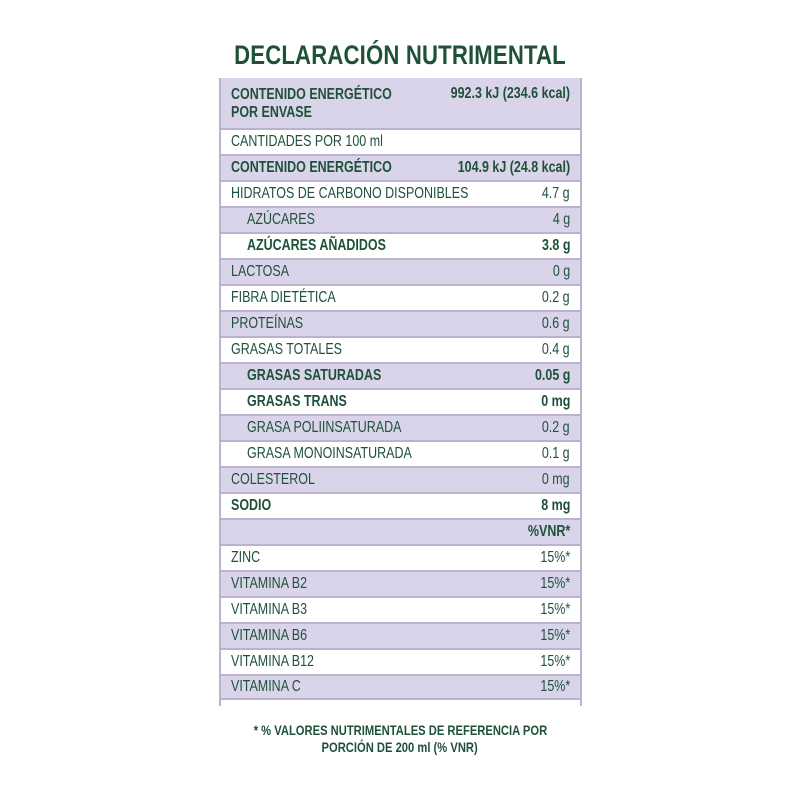  I want to click on nutrient-label: LACTOSA, so click(260, 271).